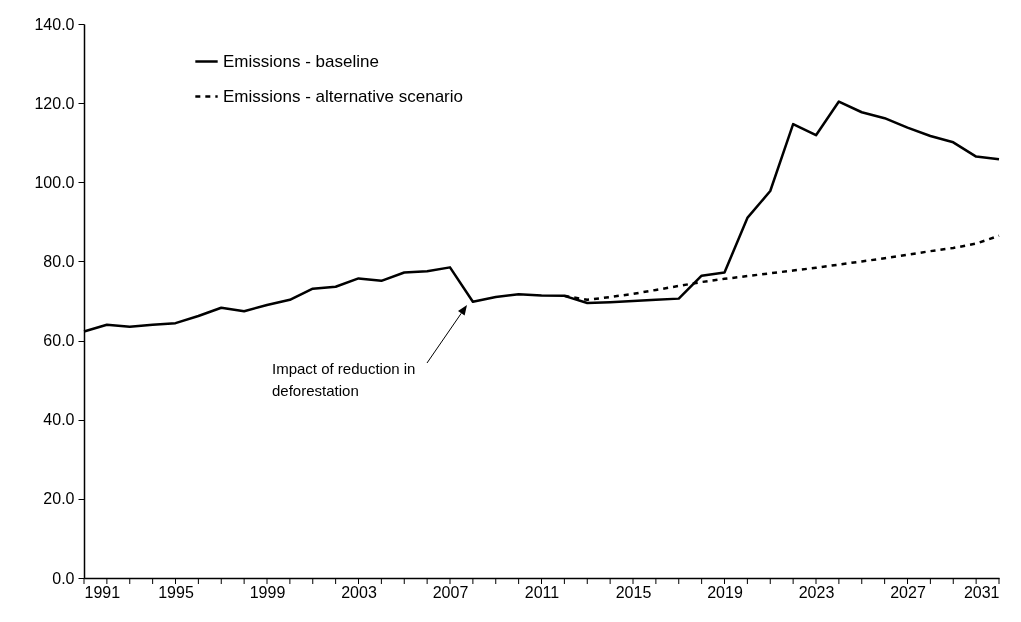  I want to click on y-tick-label: 60.0, so click(59, 341).